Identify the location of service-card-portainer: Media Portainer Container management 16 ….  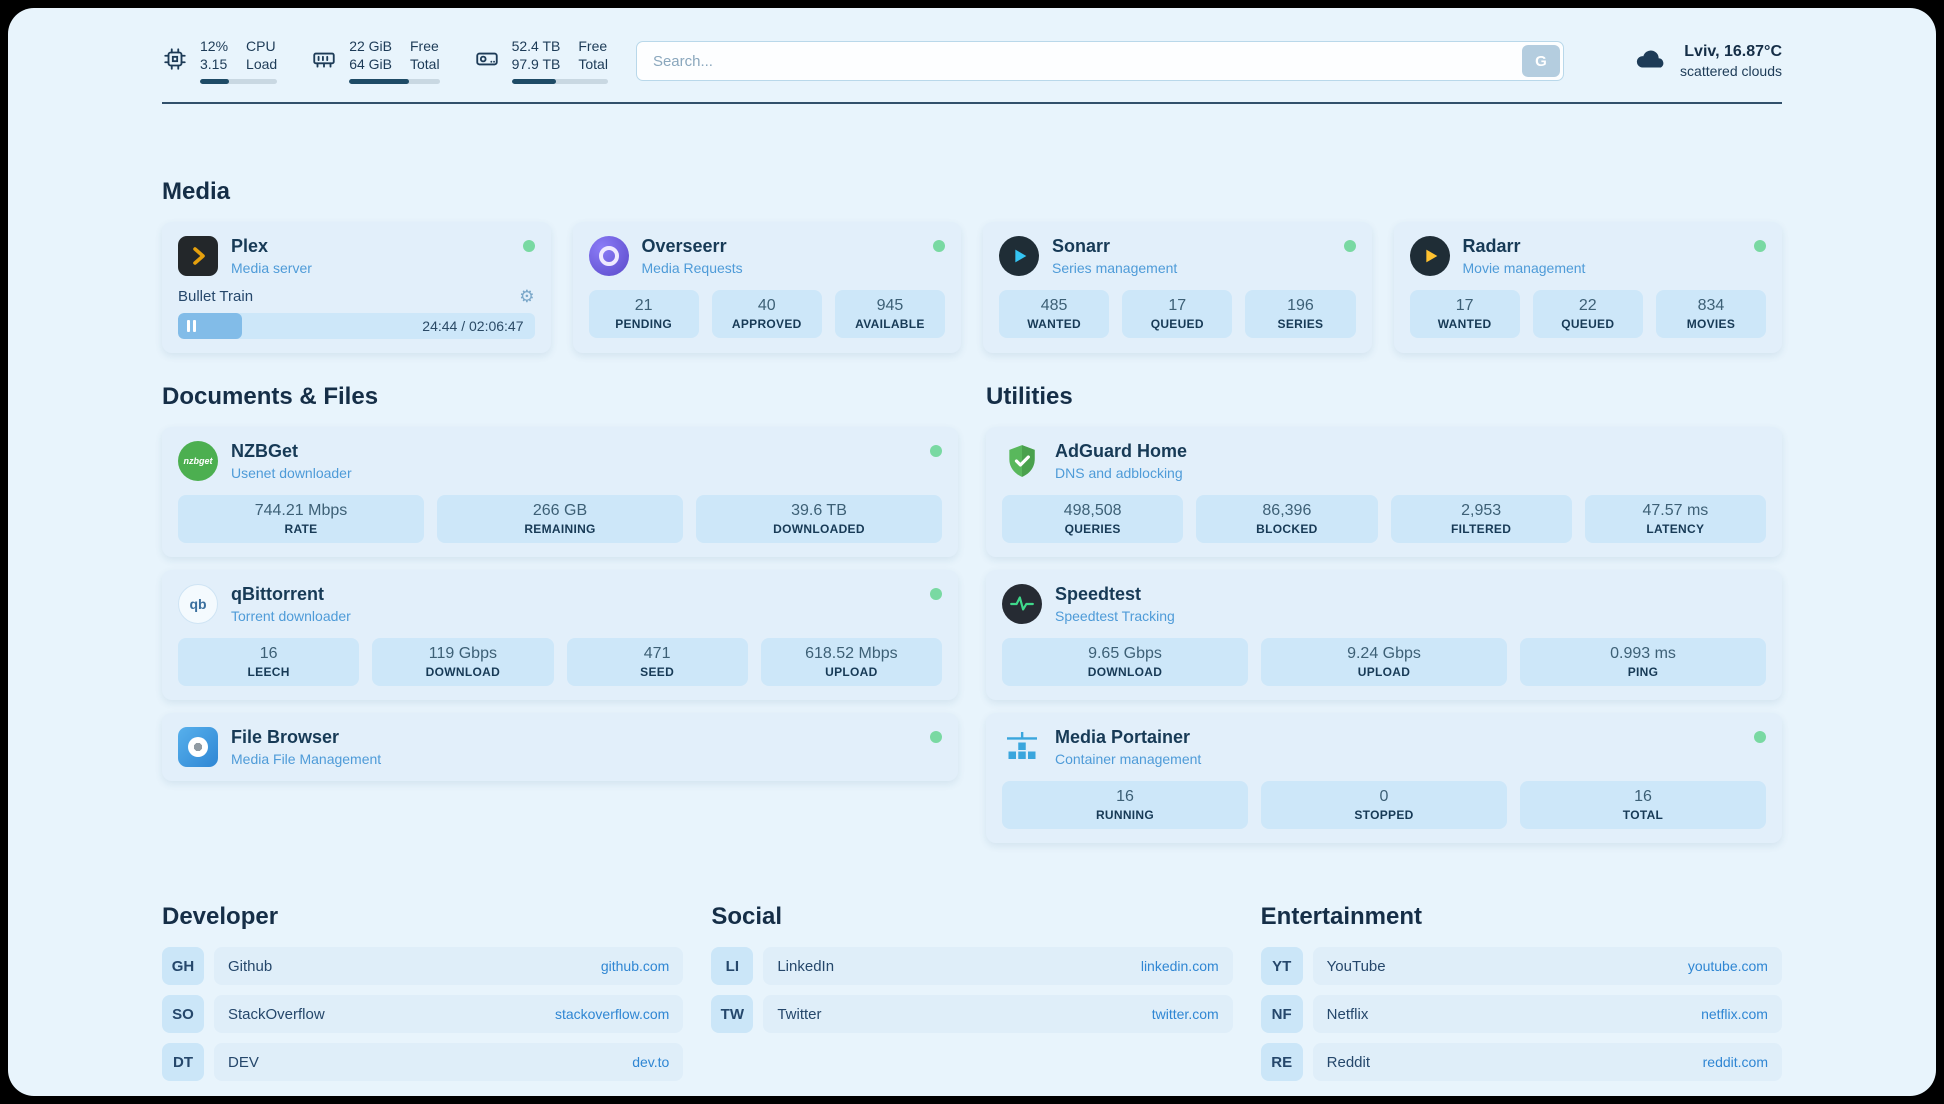
(1384, 778).